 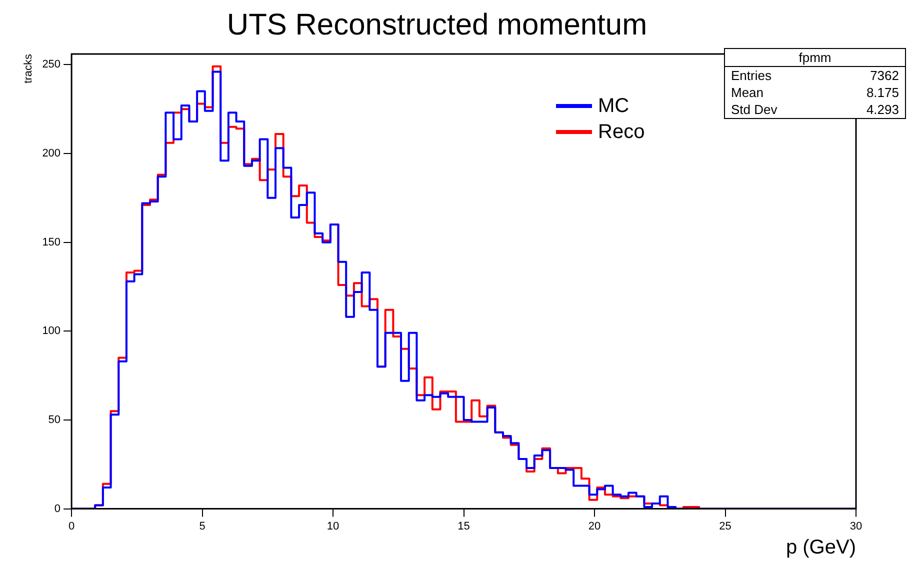 I want to click on annotation: fpmm, so click(x=815, y=58).